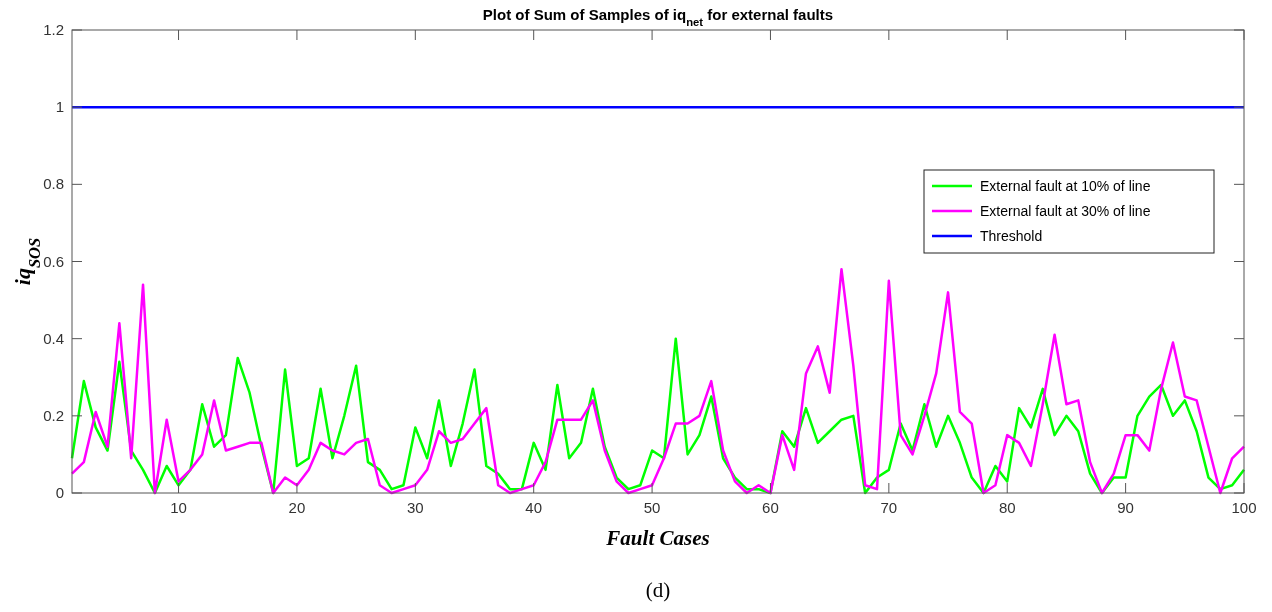 The width and height of the screenshot is (1272, 612). I want to click on legend-label: External fault at 10% of line, so click(1065, 186).